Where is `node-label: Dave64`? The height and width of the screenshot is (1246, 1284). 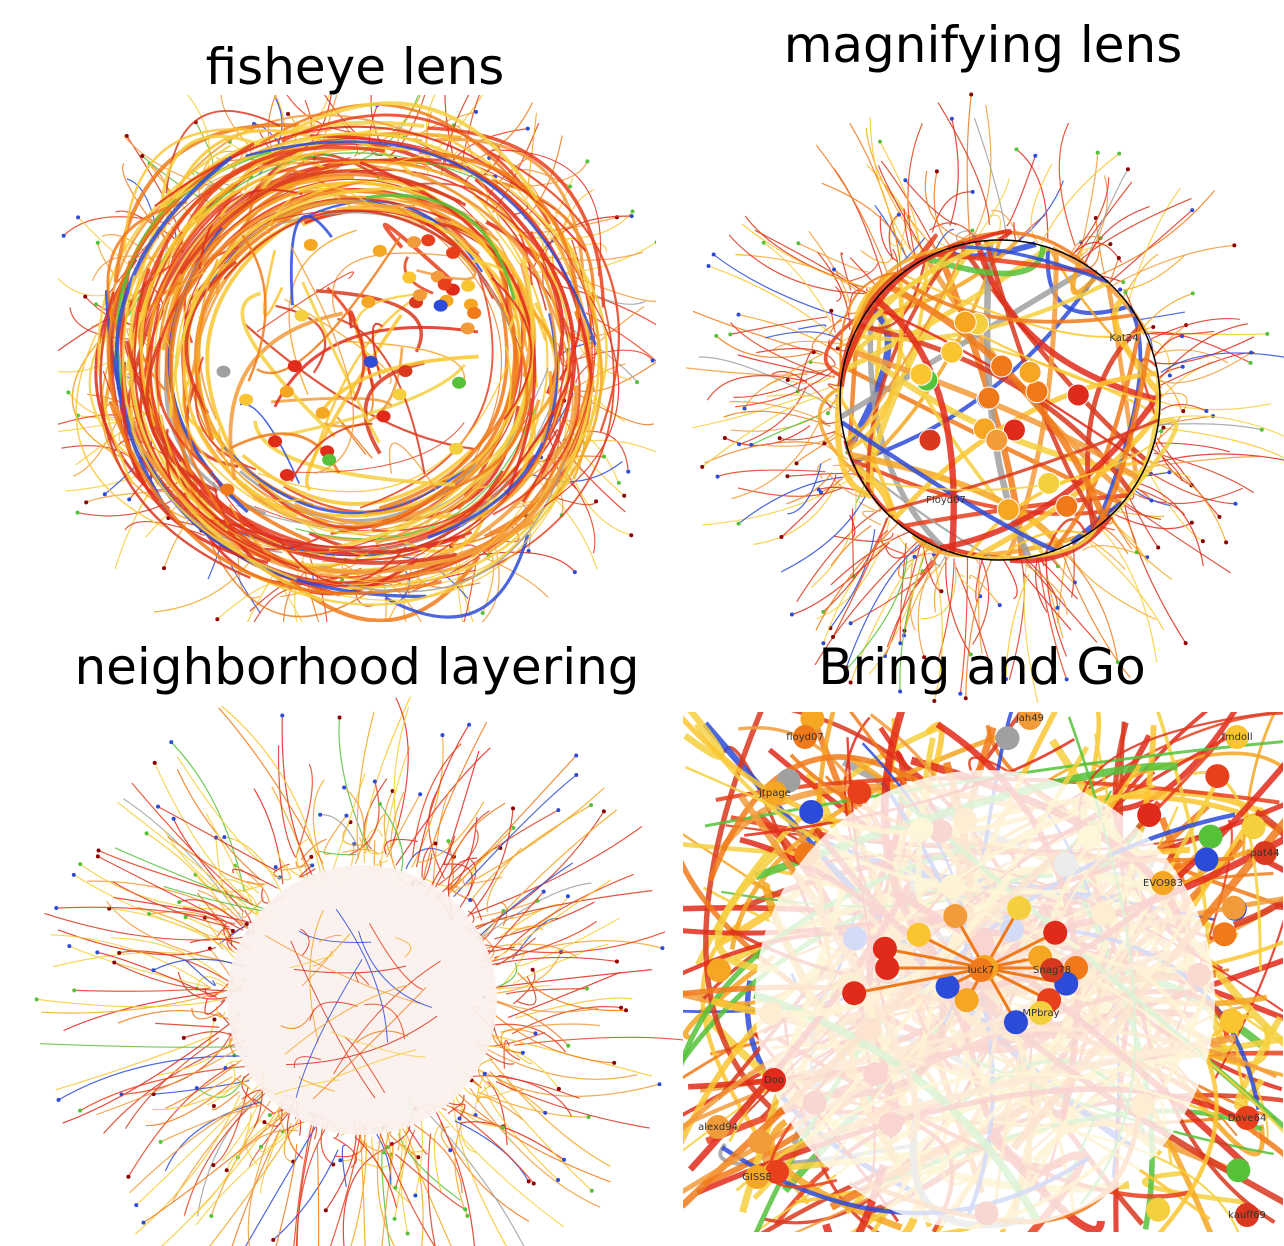 node-label: Dave64 is located at coordinates (1247, 1118).